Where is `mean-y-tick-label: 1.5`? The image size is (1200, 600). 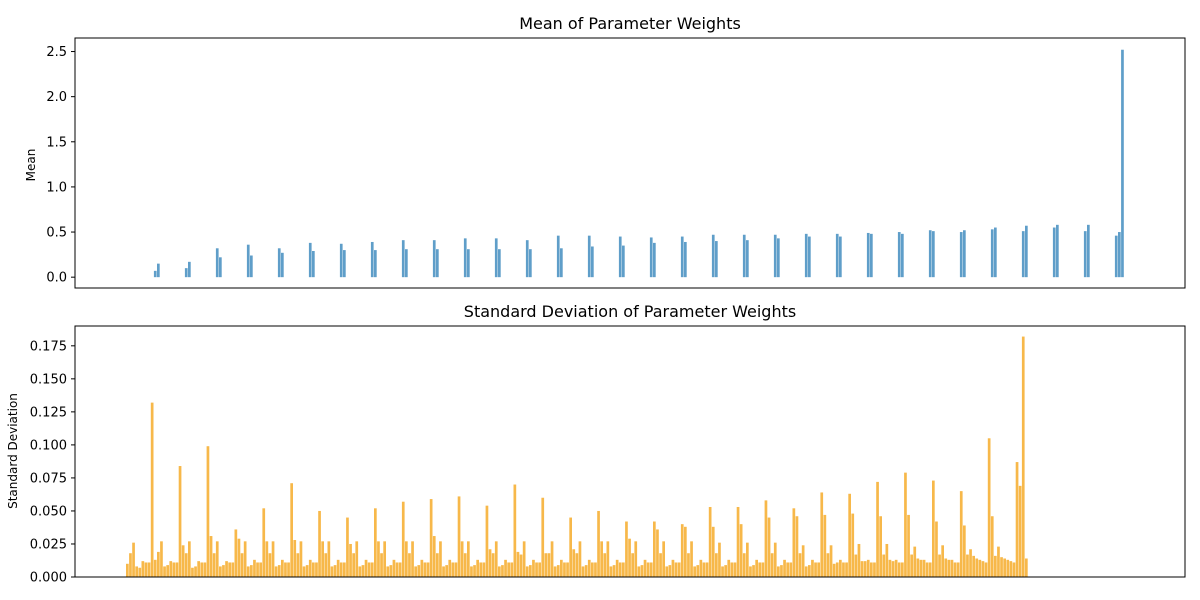
mean-y-tick-label: 1.5 is located at coordinates (56, 142).